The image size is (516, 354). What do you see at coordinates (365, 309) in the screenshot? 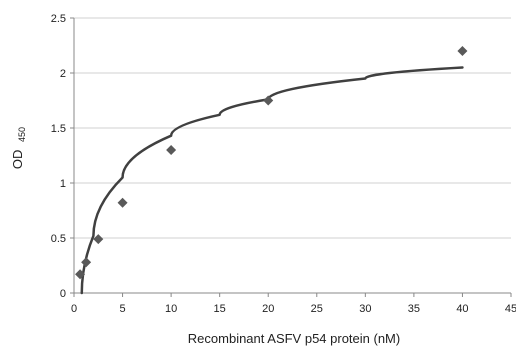
I see `x-tick-label-6: 30` at bounding box center [365, 309].